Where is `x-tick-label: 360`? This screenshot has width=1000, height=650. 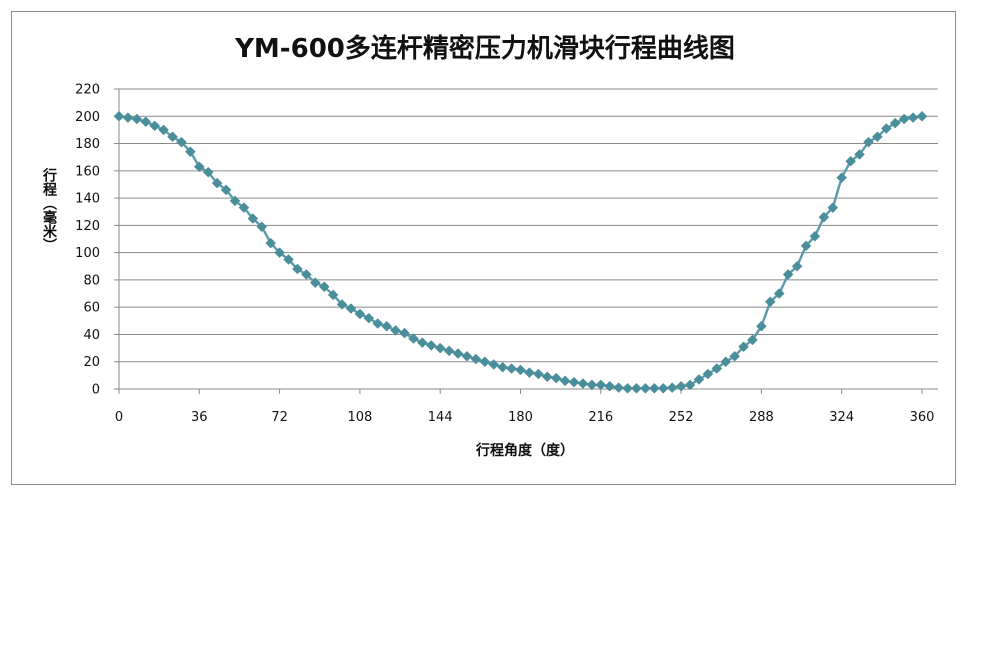 x-tick-label: 360 is located at coordinates (922, 417).